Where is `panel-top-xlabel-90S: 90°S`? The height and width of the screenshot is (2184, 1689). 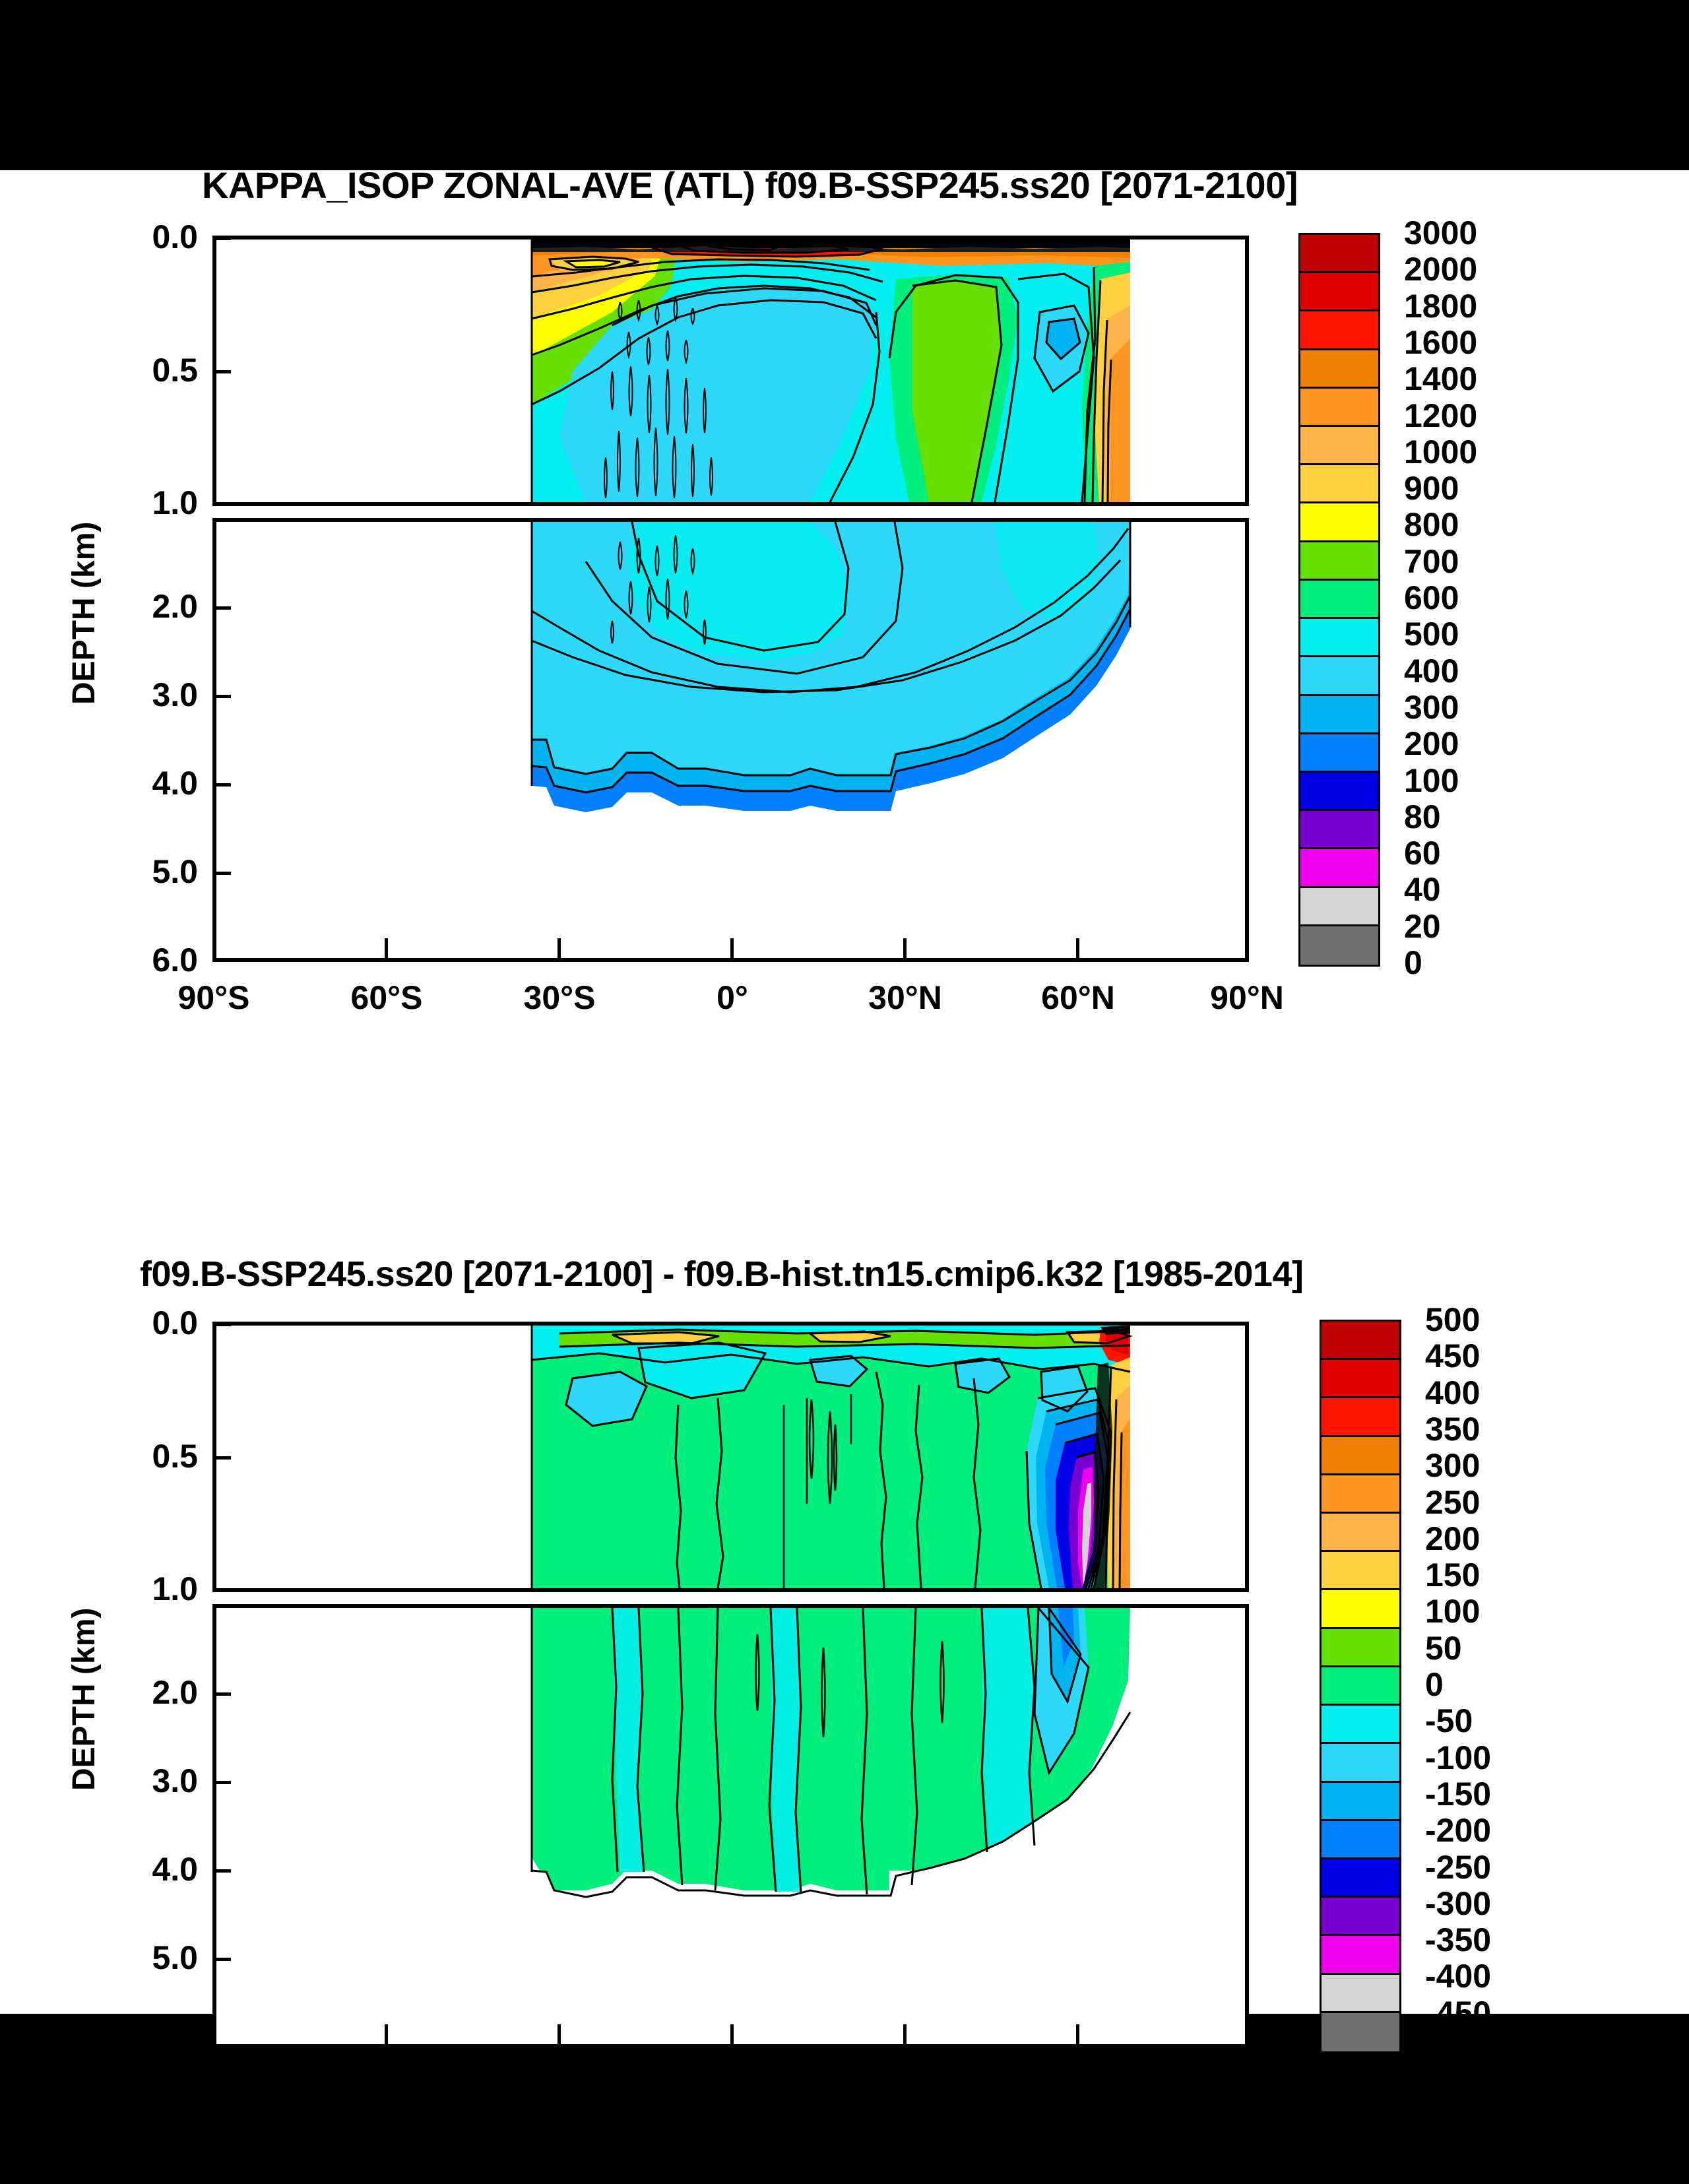
panel-top-xlabel-90S: 90°S is located at coordinates (213, 997).